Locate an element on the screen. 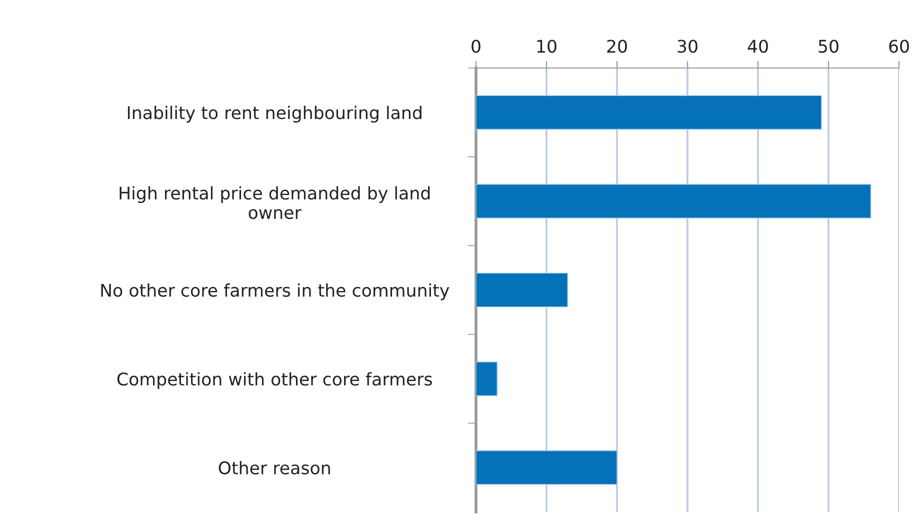  x-tick-label: 30 is located at coordinates (688, 46).